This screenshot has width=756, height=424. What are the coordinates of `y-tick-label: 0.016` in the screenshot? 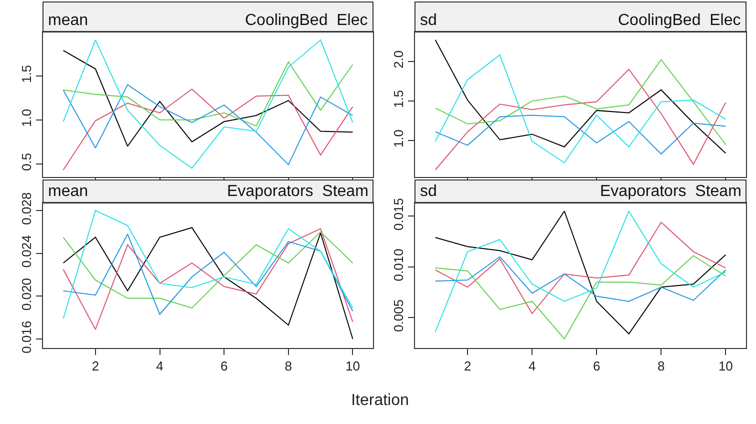 It's located at (26, 337).